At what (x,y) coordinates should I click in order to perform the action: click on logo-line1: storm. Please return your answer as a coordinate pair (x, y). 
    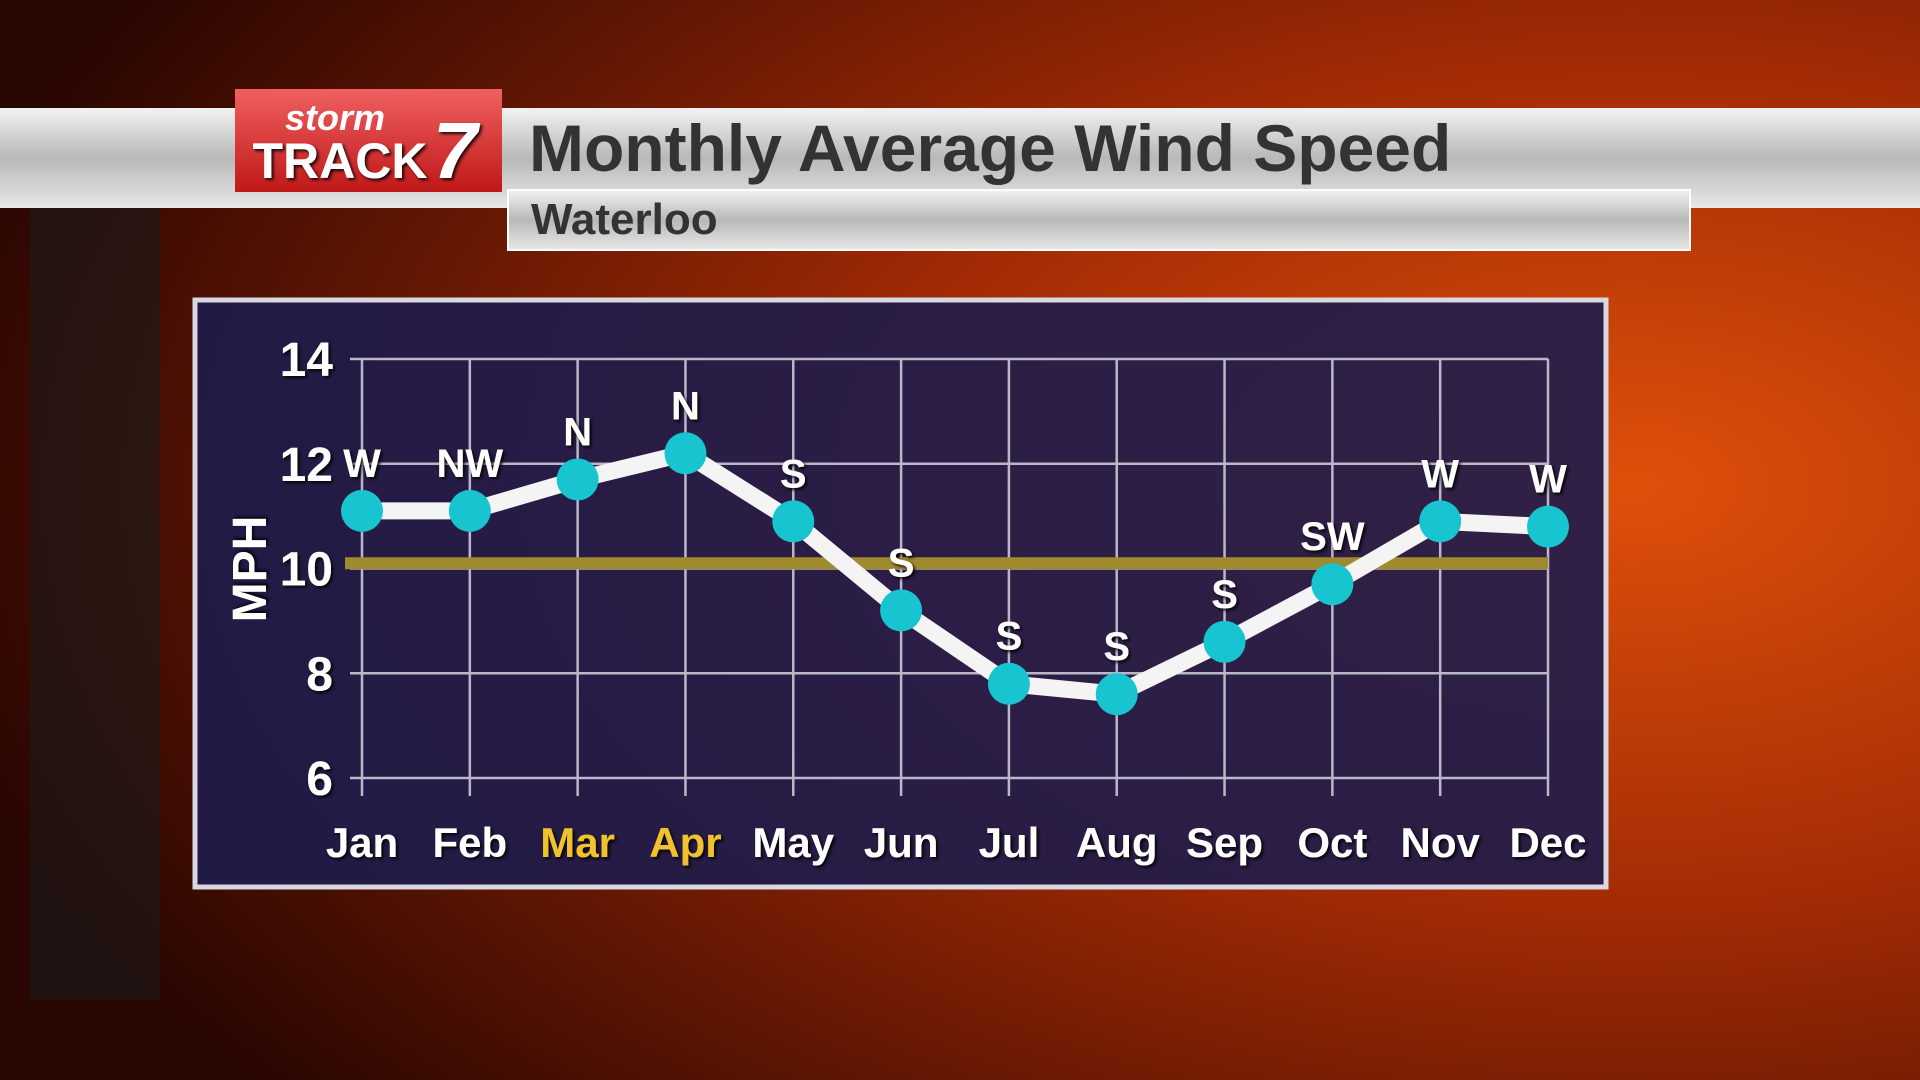
    Looking at the image, I should click on (335, 117).